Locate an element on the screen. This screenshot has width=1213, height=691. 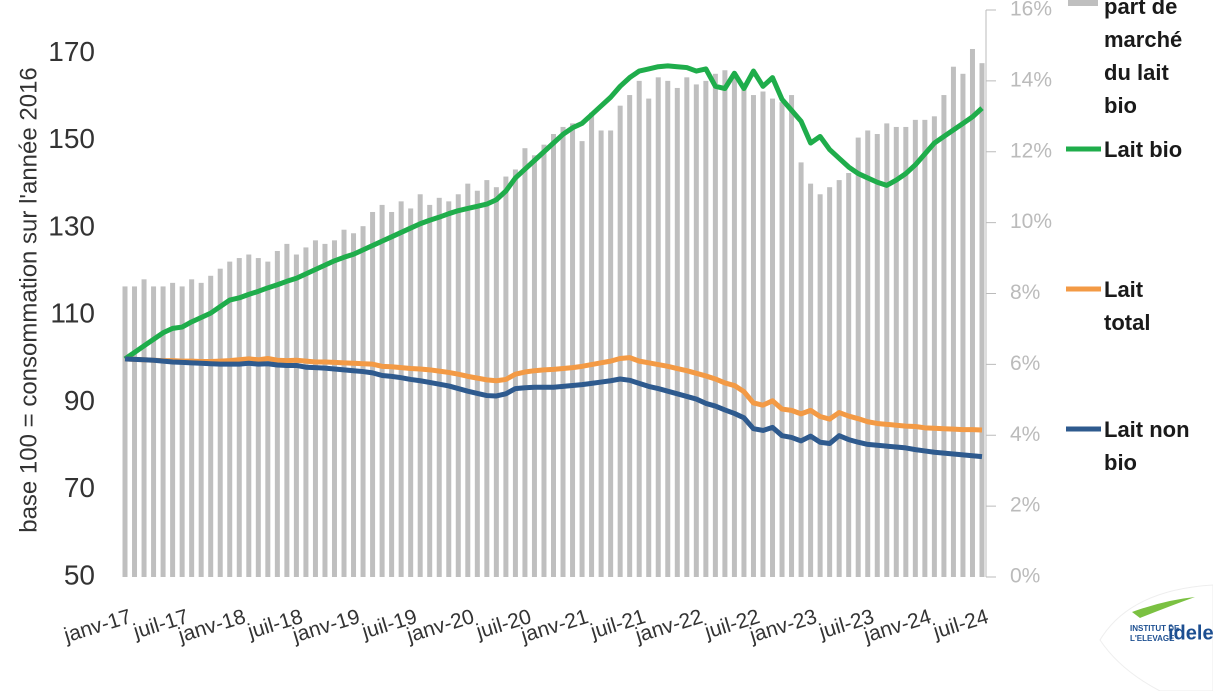
logo-brand: idele is located at coordinates (1190, 633).